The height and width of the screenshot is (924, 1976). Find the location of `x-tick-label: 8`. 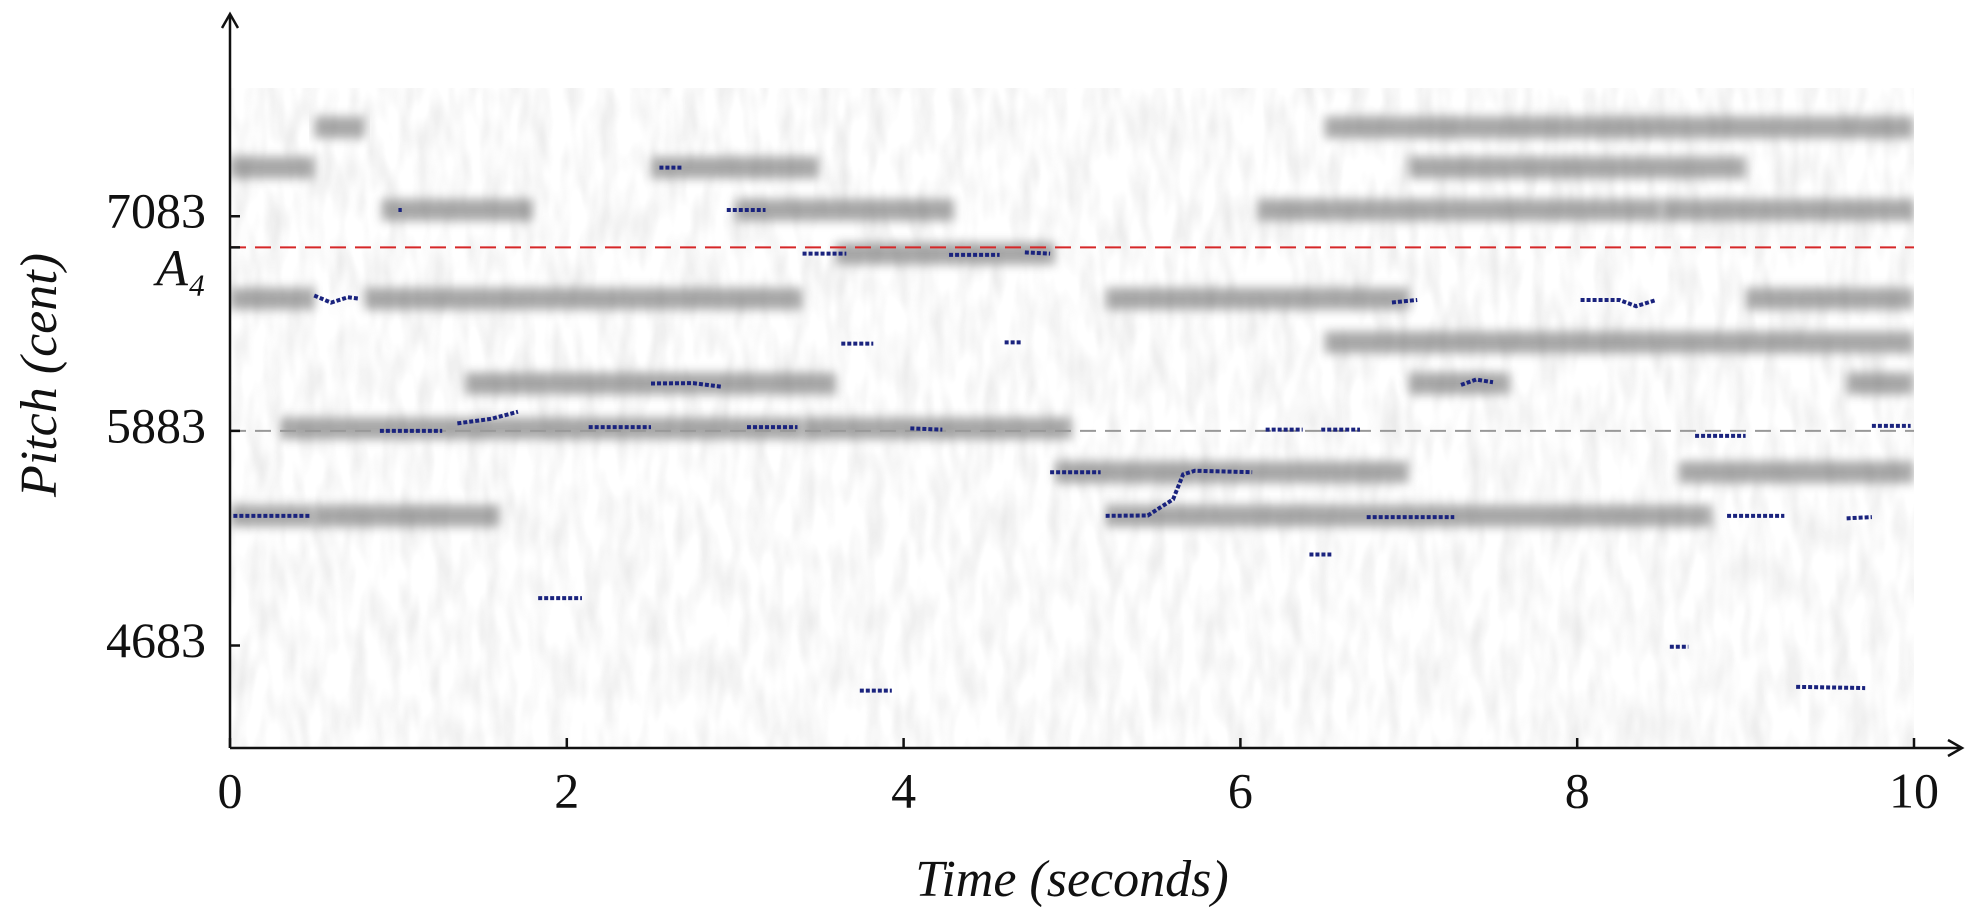

x-tick-label: 8 is located at coordinates (1577, 790).